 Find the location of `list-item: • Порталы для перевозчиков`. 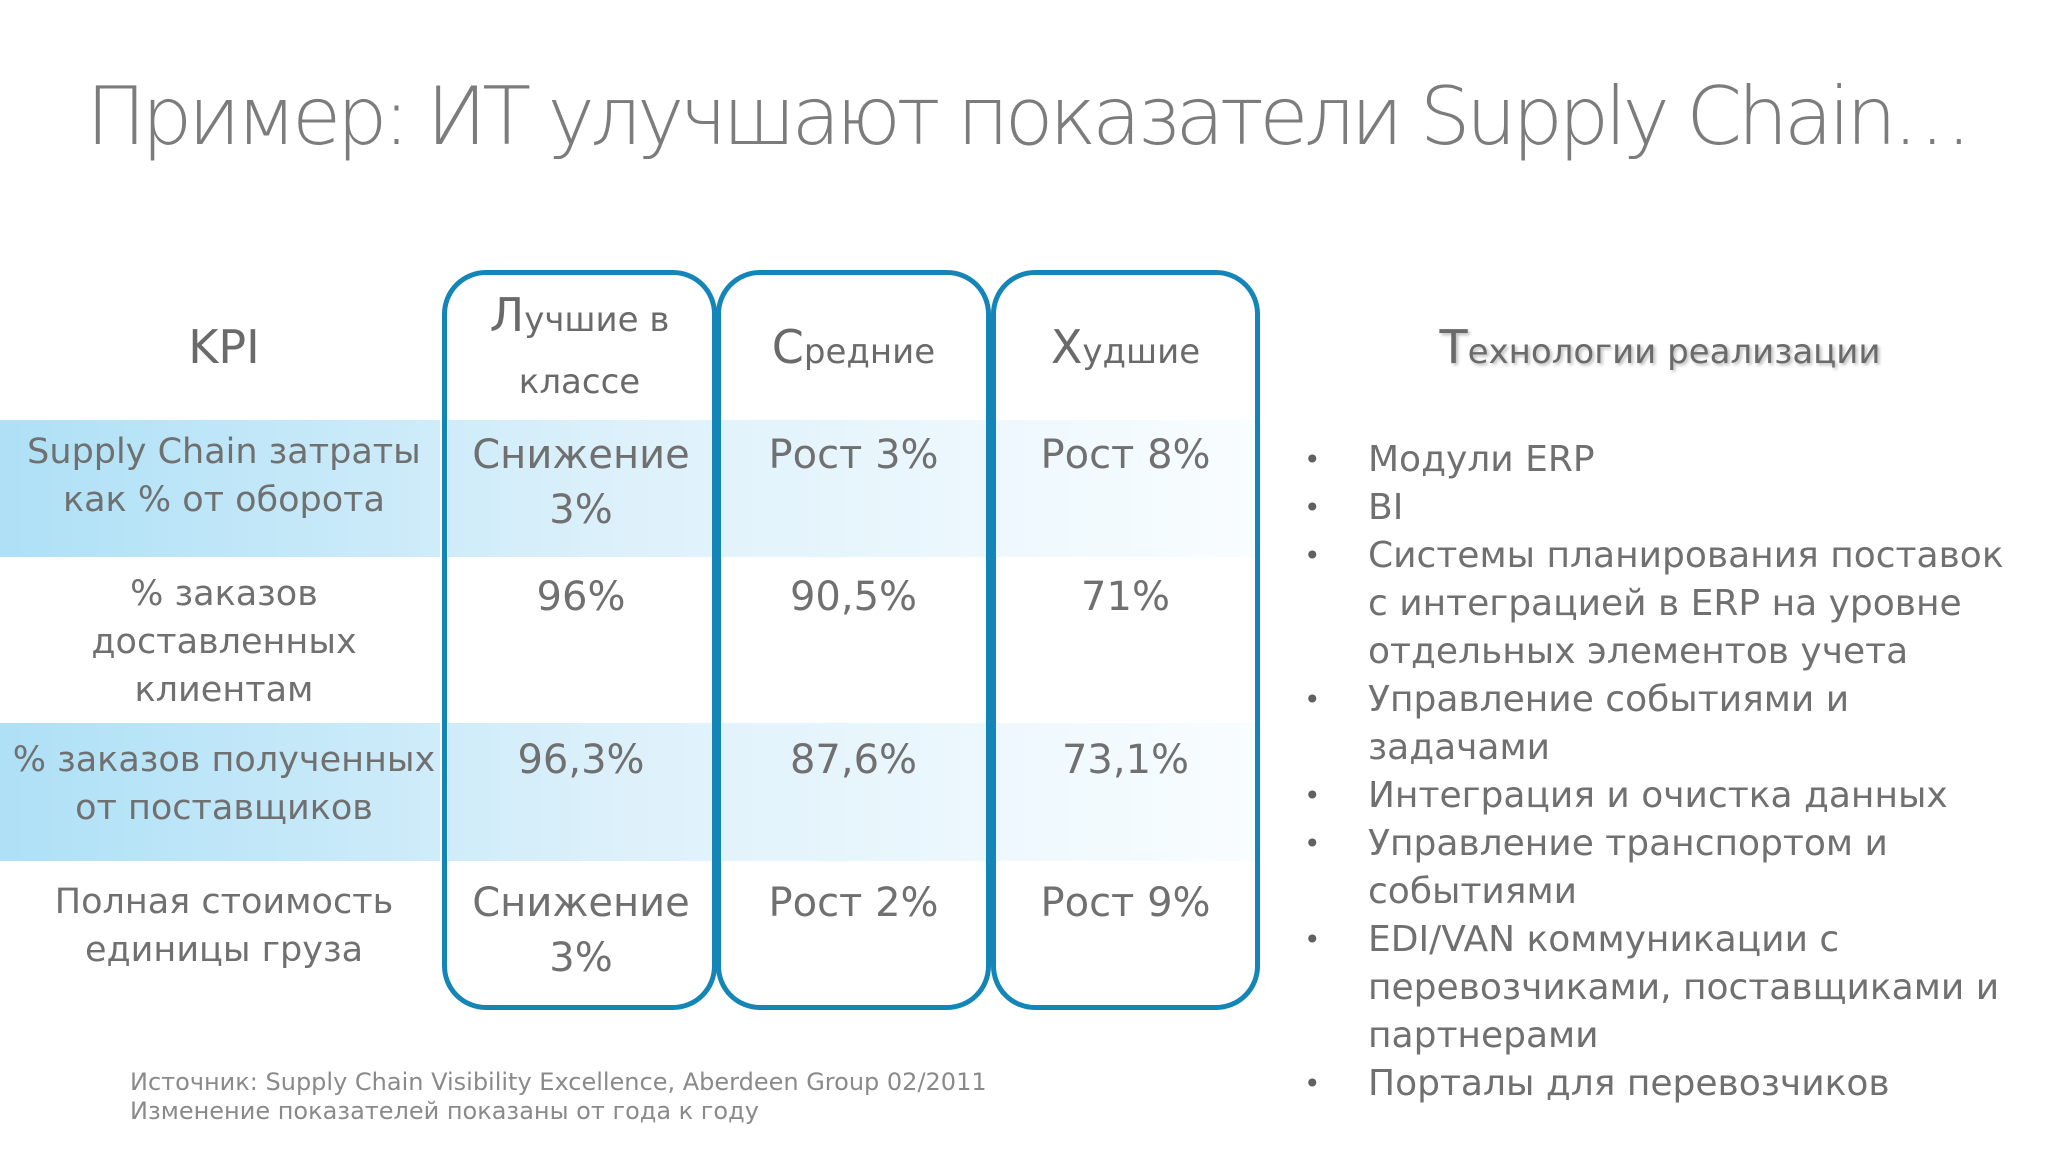

list-item: • Порталы для перевозчиков is located at coordinates (1660, 1084).